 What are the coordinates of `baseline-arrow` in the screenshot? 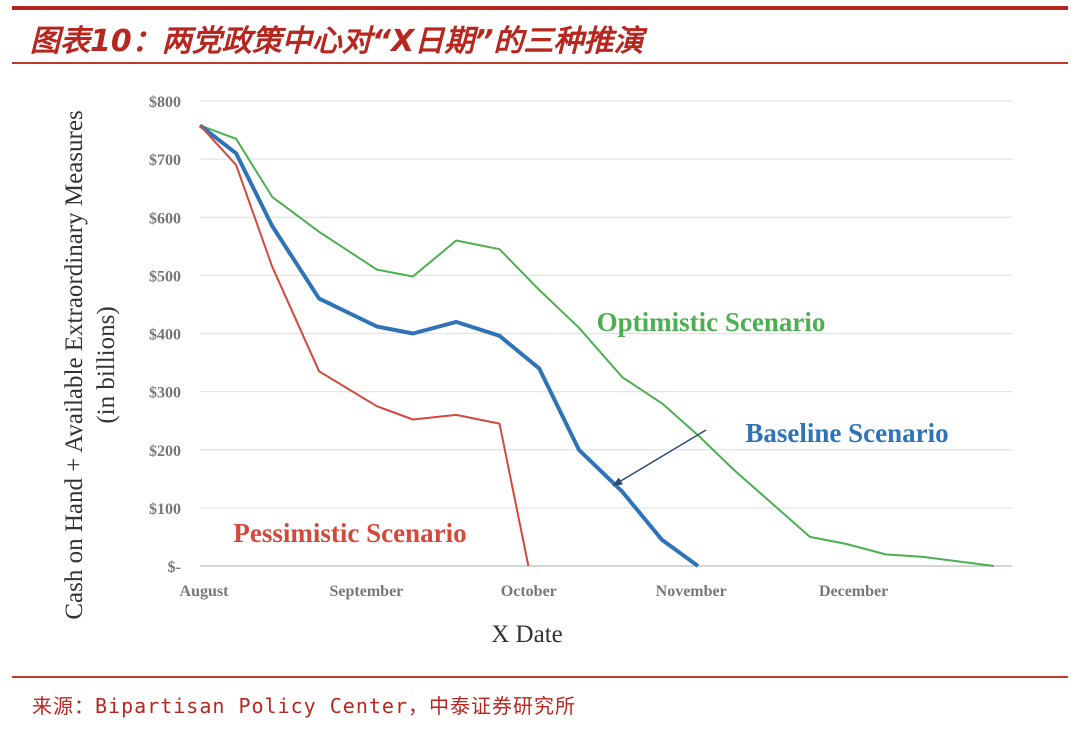 It's located at (659, 458).